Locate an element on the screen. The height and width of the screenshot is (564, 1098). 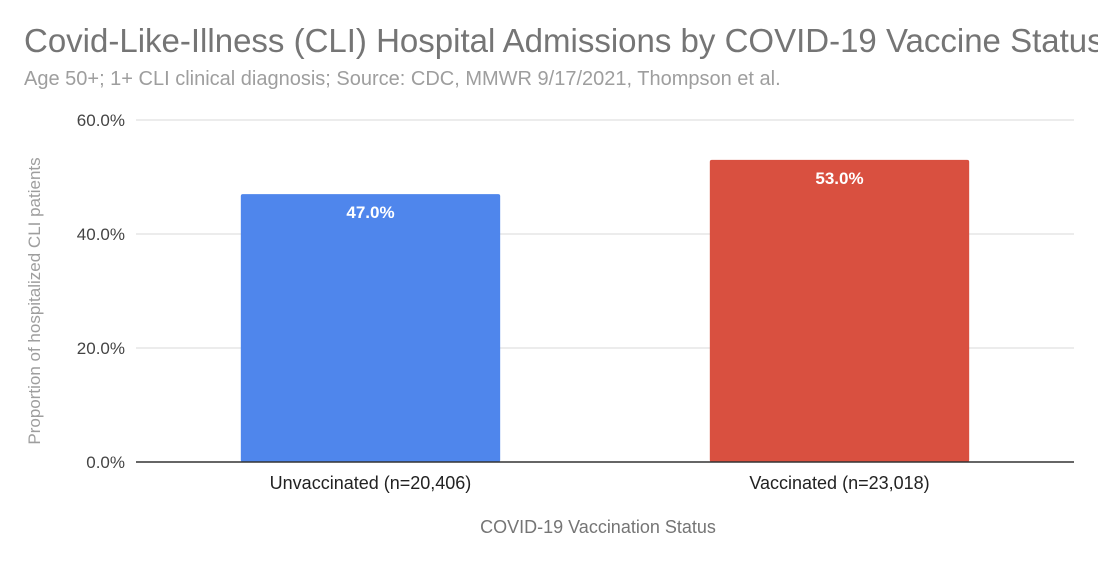
y-tick-labels: 0.0% 20.0% 40.0% 60.0% is located at coordinates (101, 291).